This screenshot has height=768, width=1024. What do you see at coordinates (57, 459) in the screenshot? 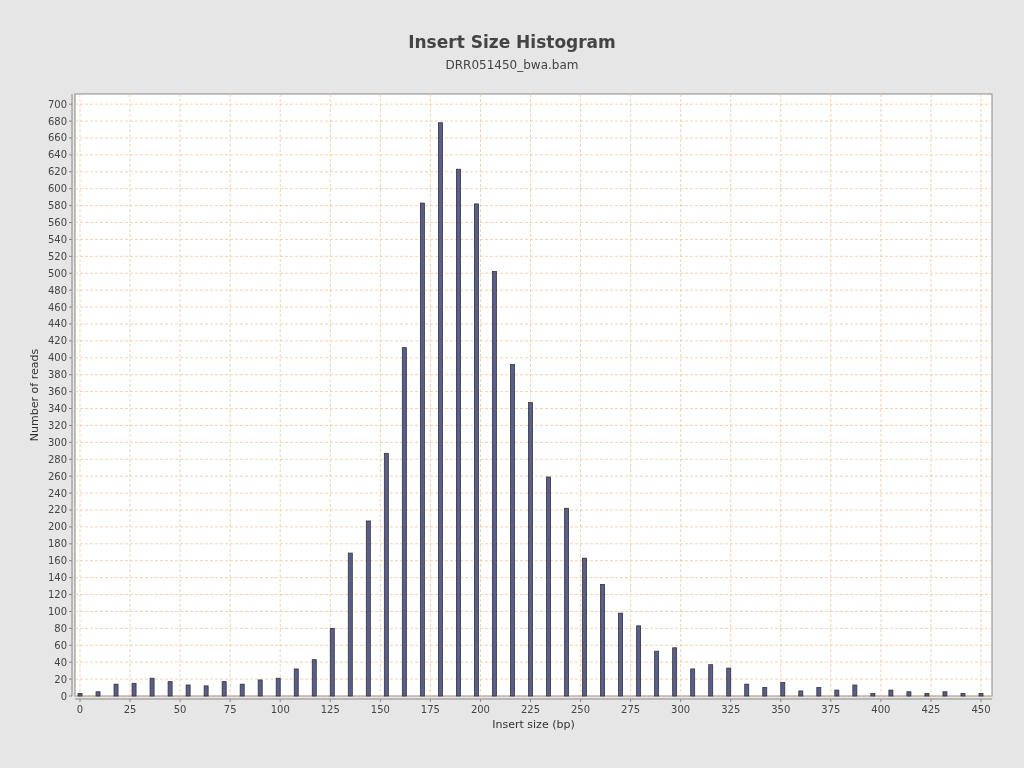
I see `y-tick-label: 280` at bounding box center [57, 459].